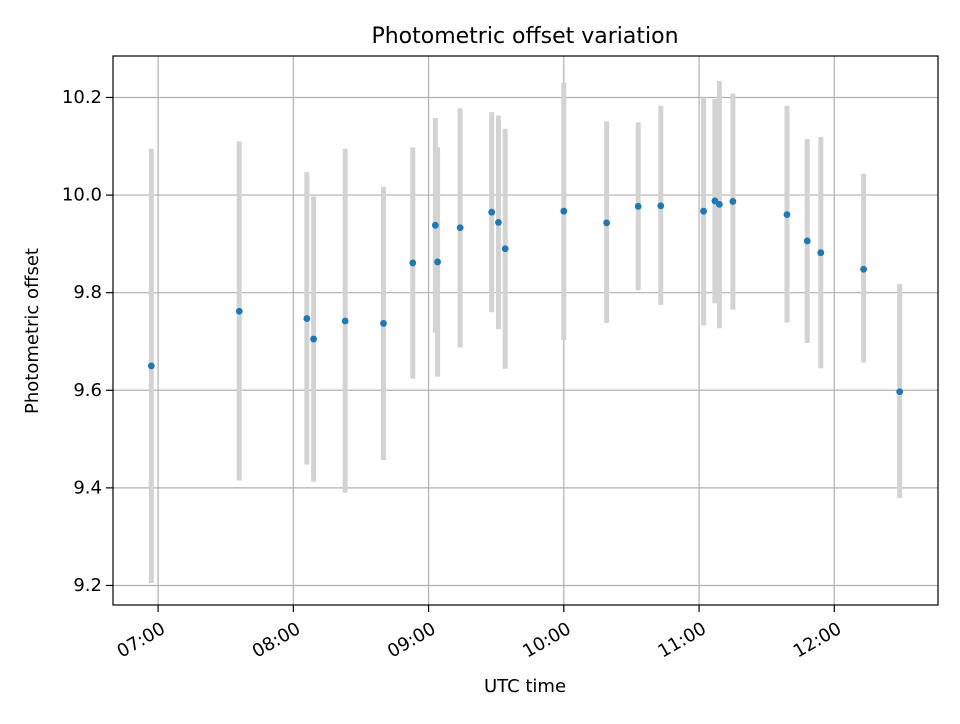 The width and height of the screenshot is (960, 724). I want to click on y-tick-label: 10.0, so click(82, 195).